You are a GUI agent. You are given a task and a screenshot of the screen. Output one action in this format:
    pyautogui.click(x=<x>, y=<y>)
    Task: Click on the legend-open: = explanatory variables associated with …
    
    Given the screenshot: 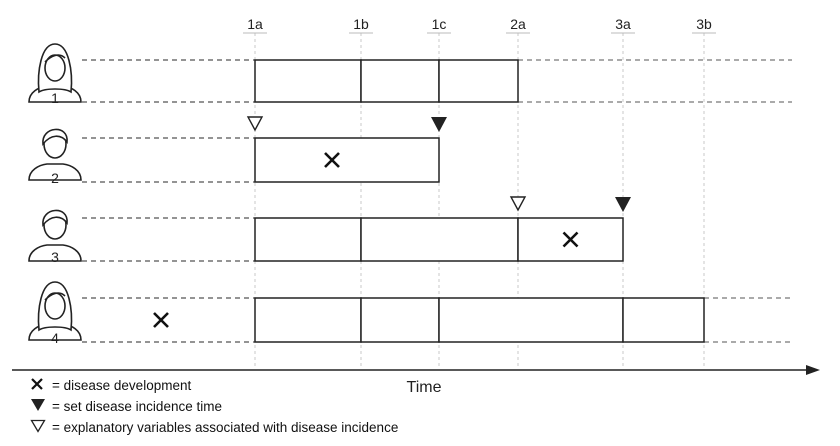 What is the action you would take?
    pyautogui.click(x=214, y=427)
    